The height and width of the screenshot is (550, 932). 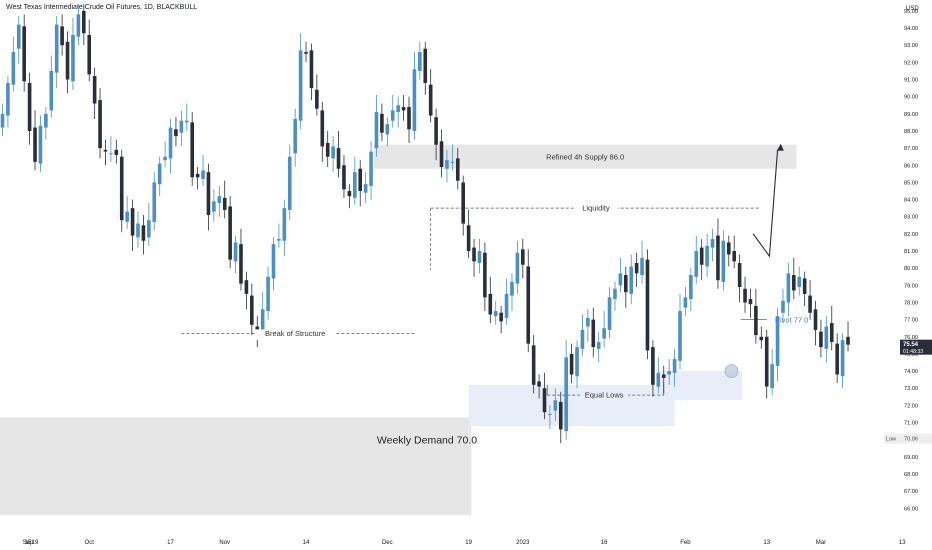 I want to click on supply-zone, so click(x=585, y=156).